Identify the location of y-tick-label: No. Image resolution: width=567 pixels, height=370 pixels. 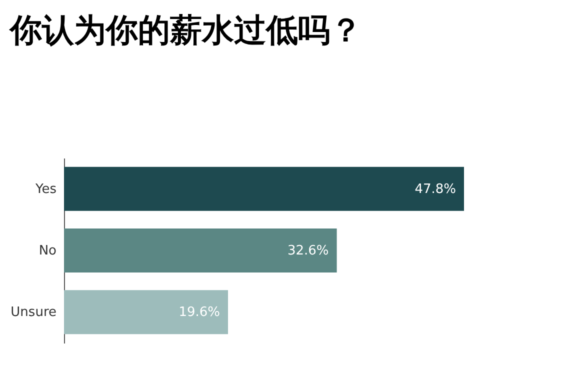
(47, 251).